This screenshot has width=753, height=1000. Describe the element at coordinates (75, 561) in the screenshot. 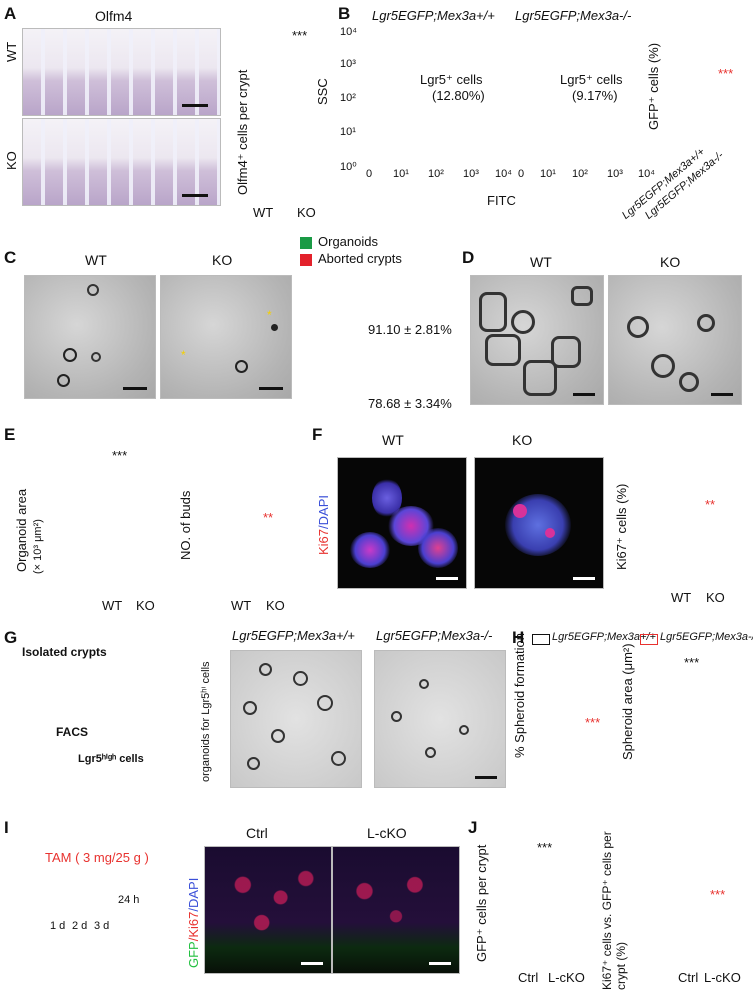

I see `y-tick-label: 120` at that location.